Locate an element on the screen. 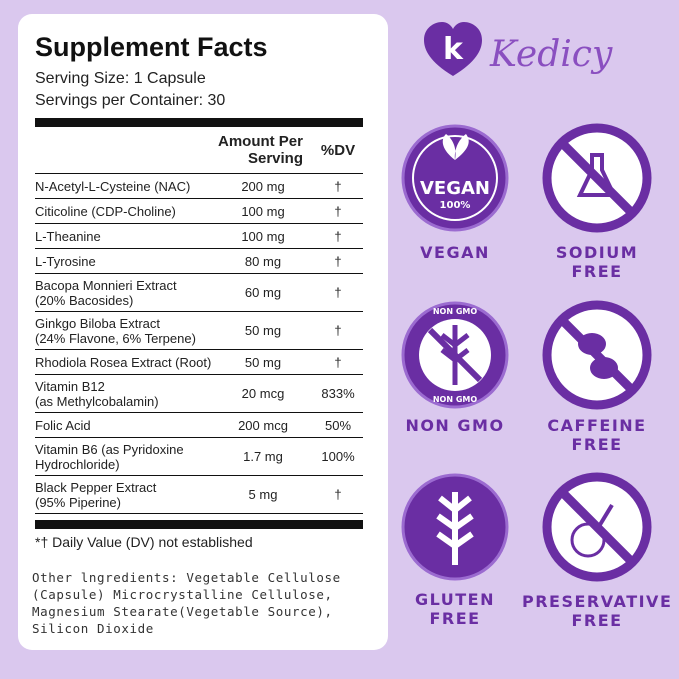 This screenshot has width=679, height=679. badge-label: VEGAN is located at coordinates (455, 252).